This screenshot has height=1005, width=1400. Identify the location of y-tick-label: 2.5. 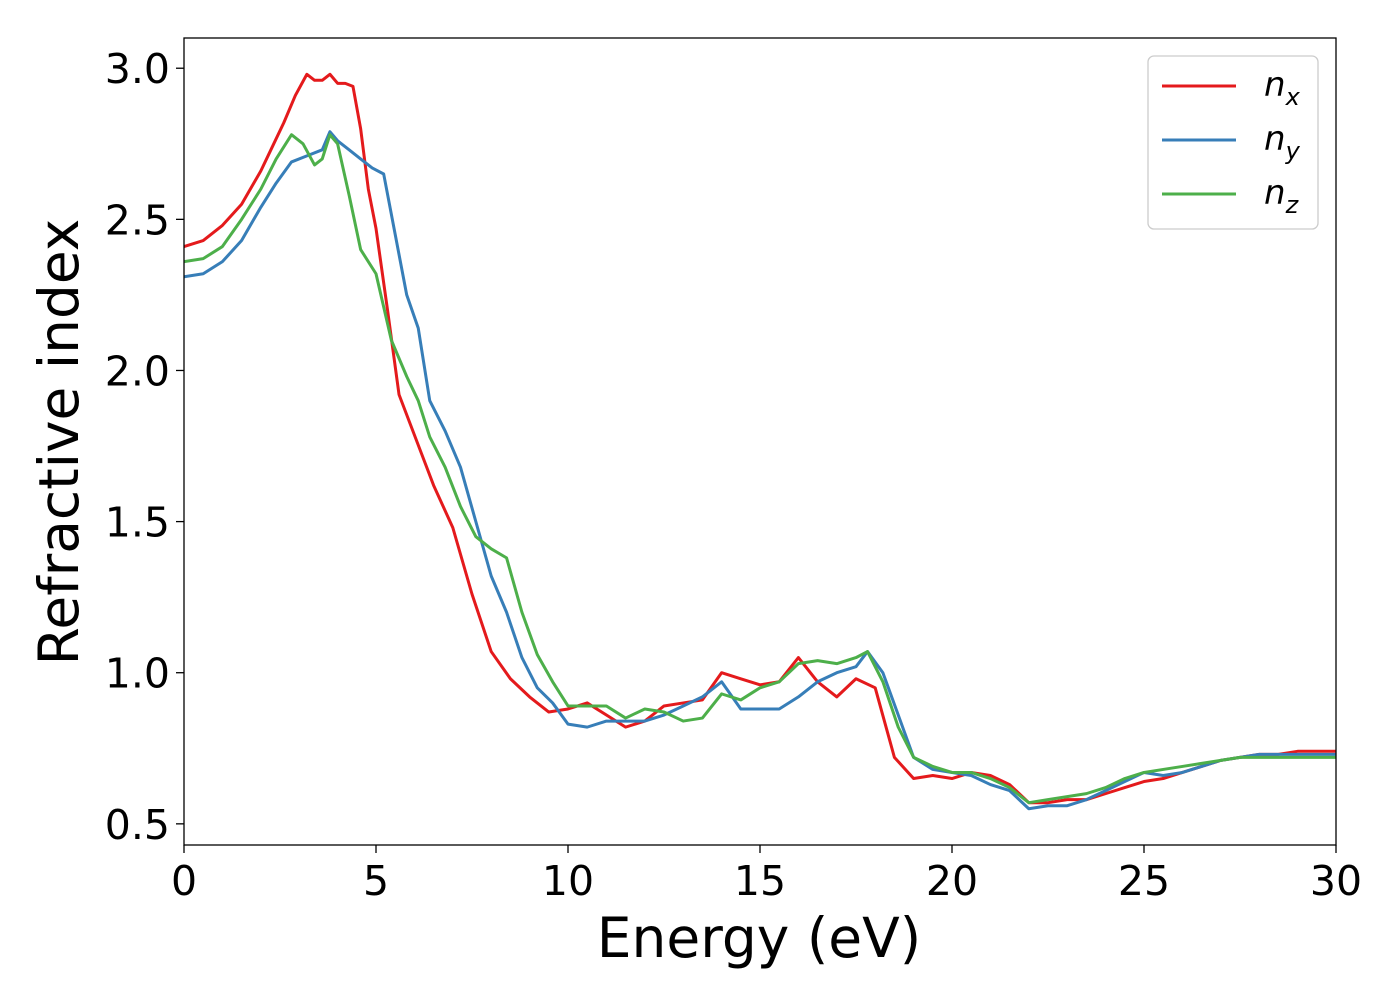
(137, 220).